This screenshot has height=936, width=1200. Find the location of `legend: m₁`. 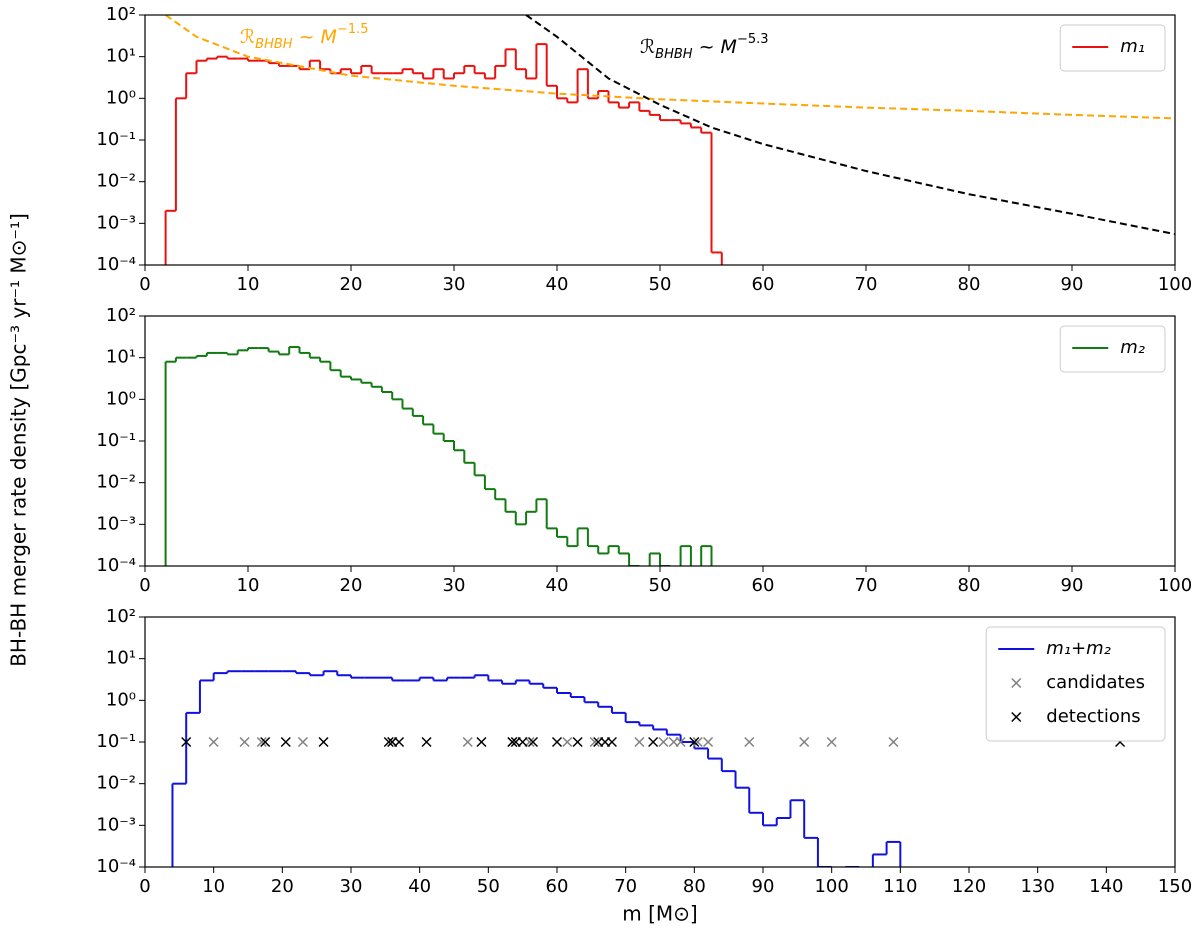

legend: m₁ is located at coordinates (1112, 48).